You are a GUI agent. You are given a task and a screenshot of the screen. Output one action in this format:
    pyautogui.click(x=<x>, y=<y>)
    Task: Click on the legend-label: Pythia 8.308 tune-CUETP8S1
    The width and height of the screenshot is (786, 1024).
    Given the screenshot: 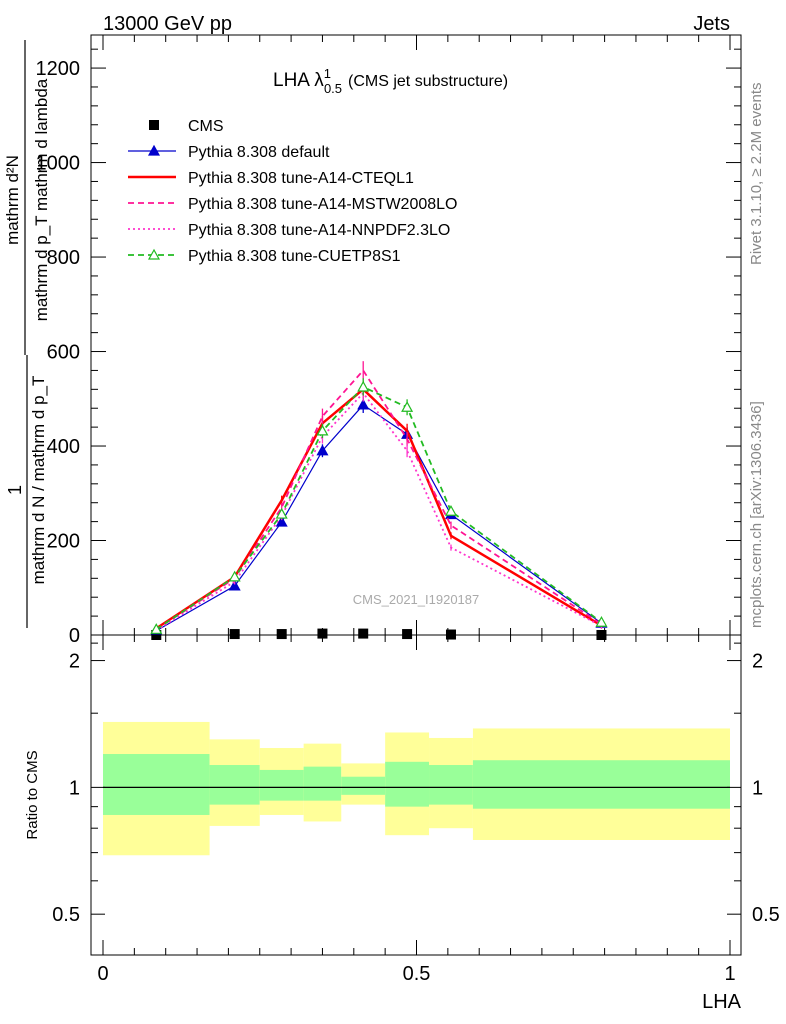 What is the action you would take?
    pyautogui.click(x=294, y=256)
    